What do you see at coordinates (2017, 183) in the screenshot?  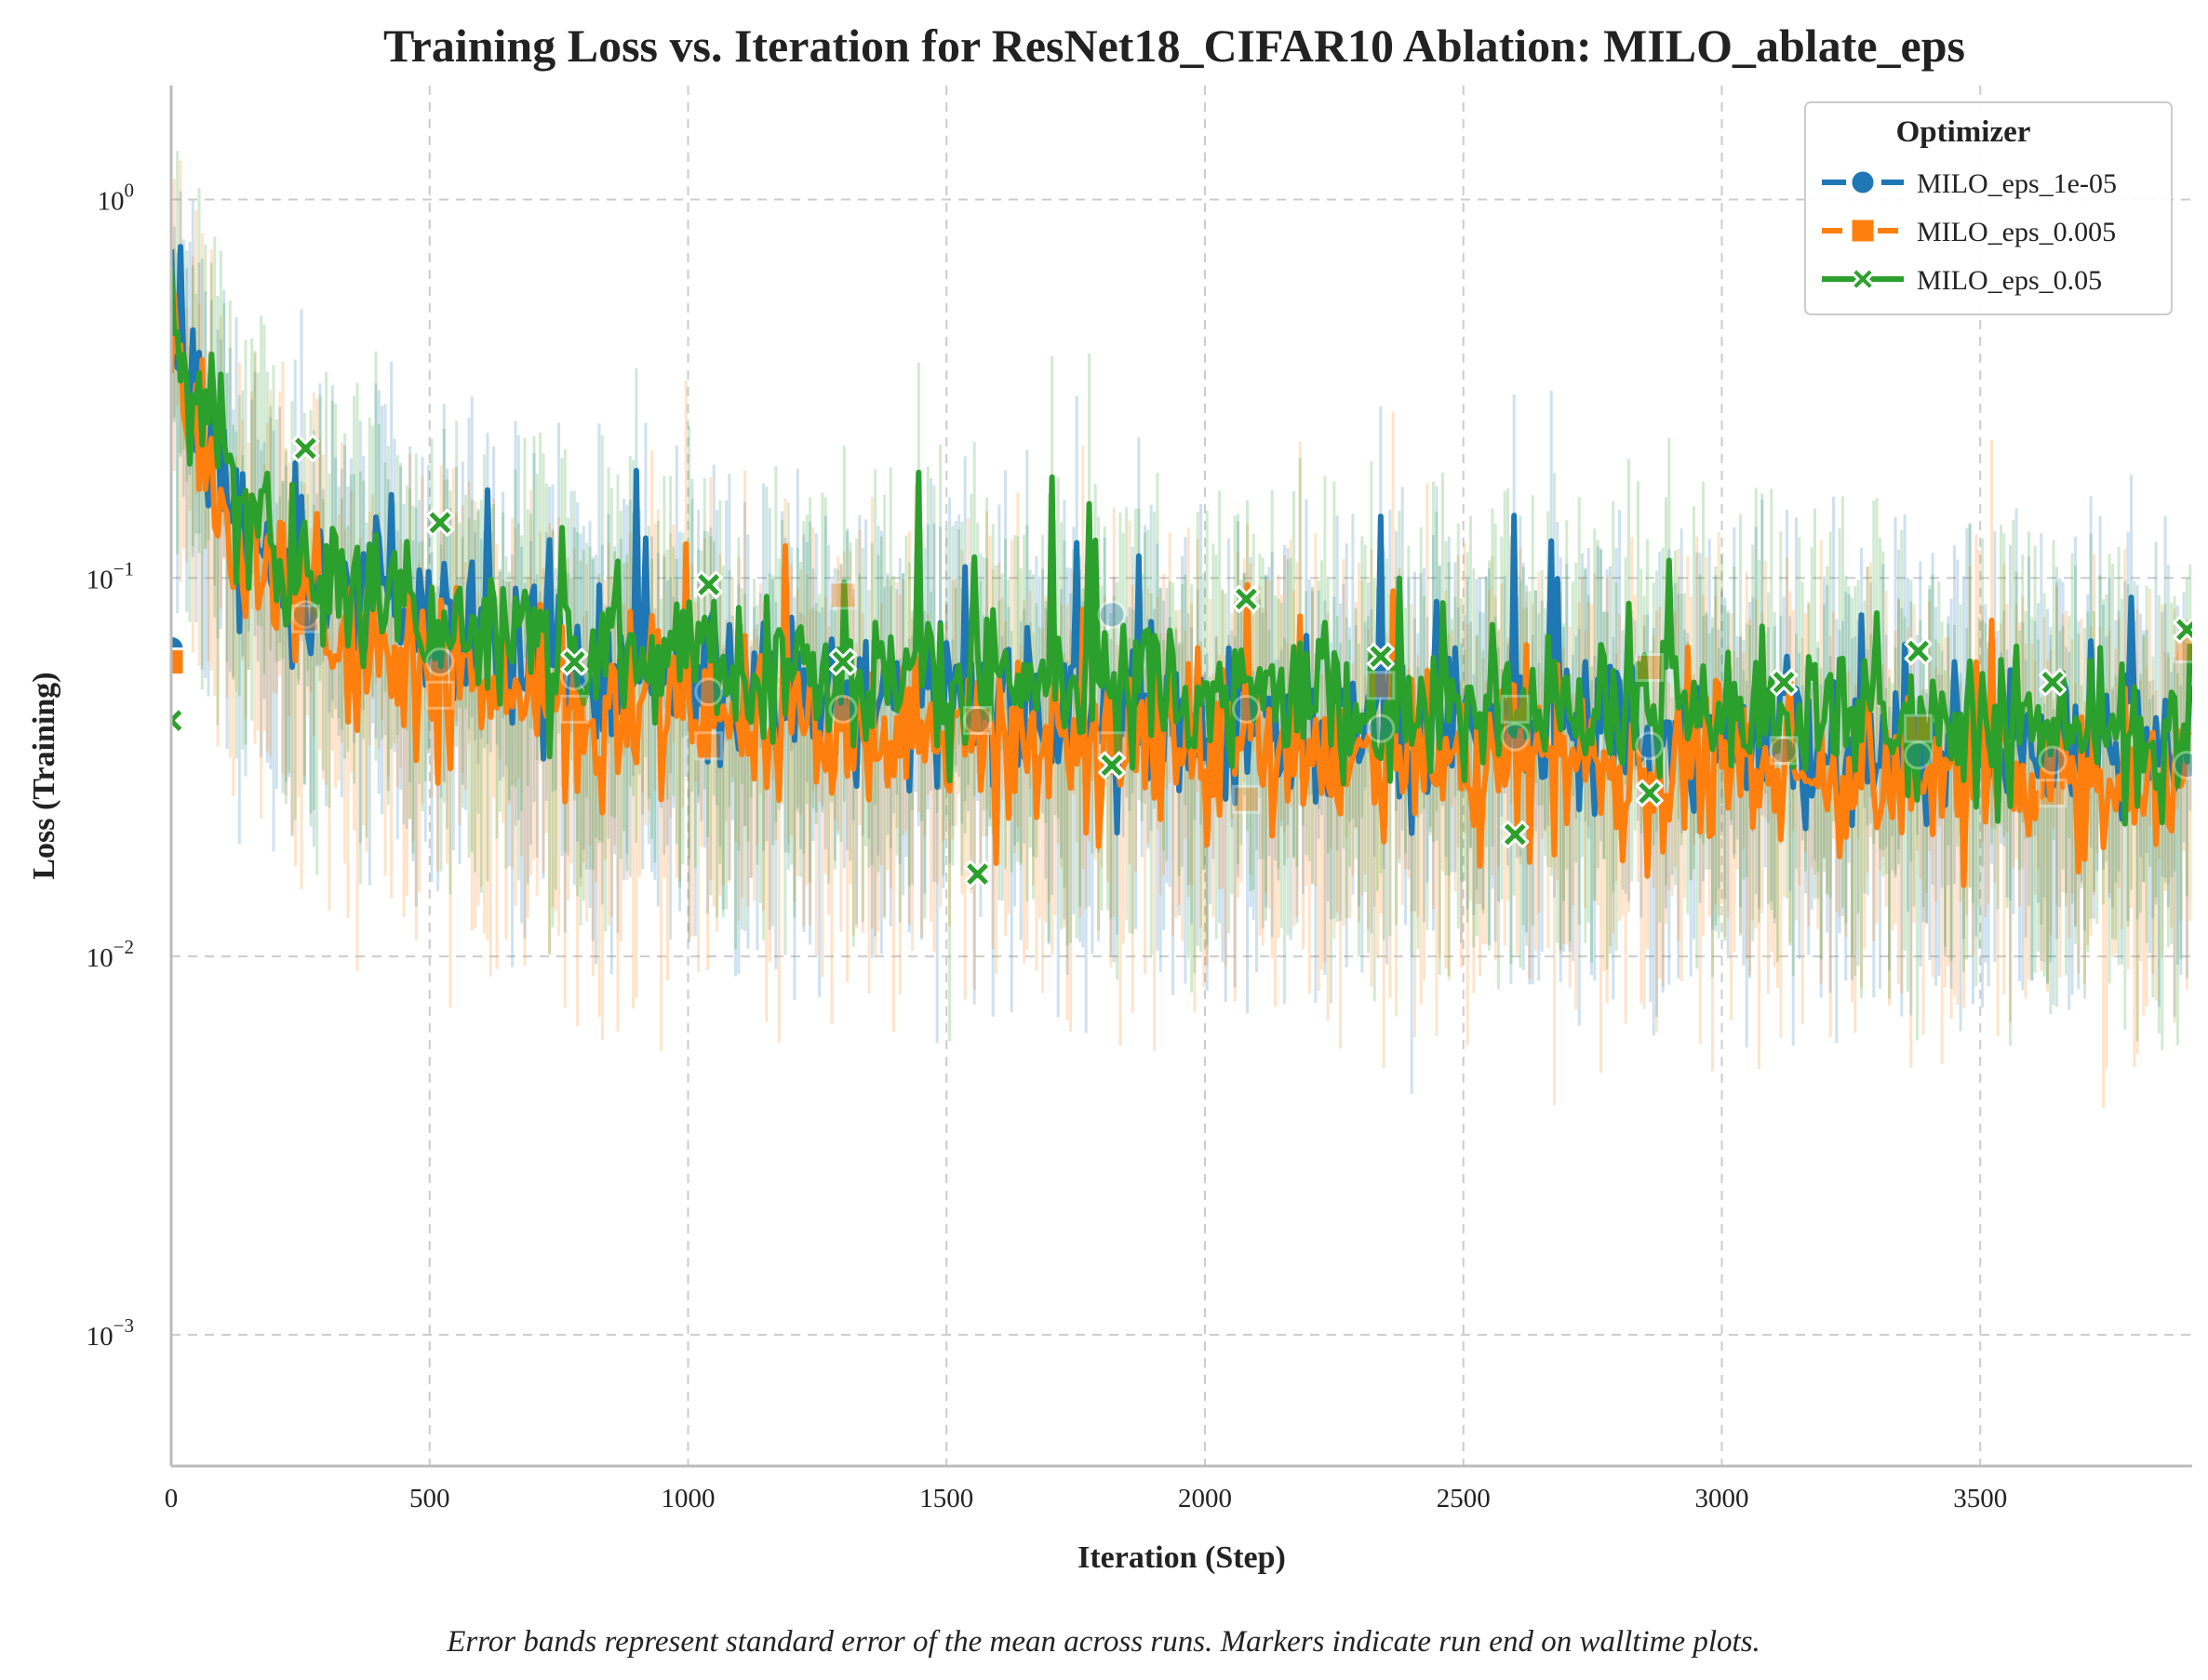 I see `legend-label: MILO_eps_1e-05` at bounding box center [2017, 183].